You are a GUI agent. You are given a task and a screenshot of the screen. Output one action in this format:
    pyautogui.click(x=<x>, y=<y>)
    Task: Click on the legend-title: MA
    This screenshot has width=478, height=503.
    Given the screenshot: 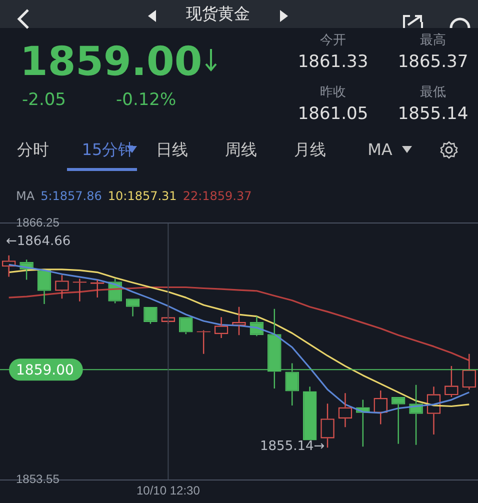 What is the action you would take?
    pyautogui.click(x=25, y=196)
    